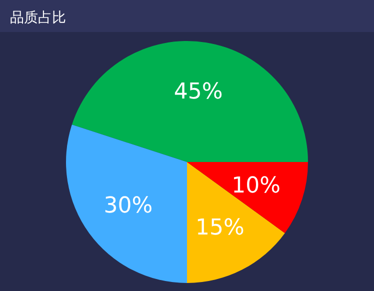 Image resolution: width=374 pixels, height=291 pixels. I want to click on data-label: 15%, so click(220, 228).